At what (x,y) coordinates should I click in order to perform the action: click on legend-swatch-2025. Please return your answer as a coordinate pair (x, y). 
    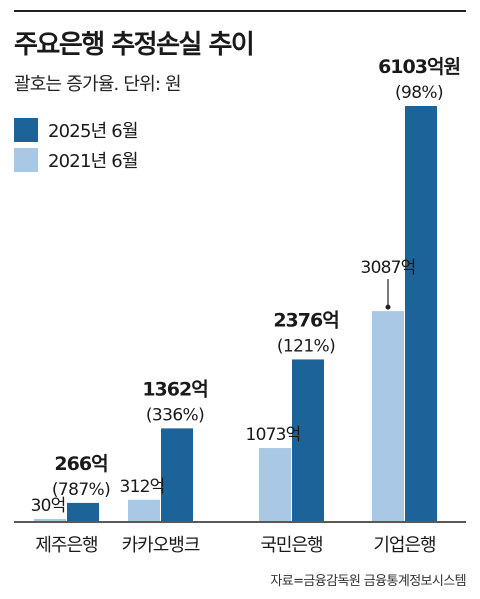
    Looking at the image, I should click on (26, 130).